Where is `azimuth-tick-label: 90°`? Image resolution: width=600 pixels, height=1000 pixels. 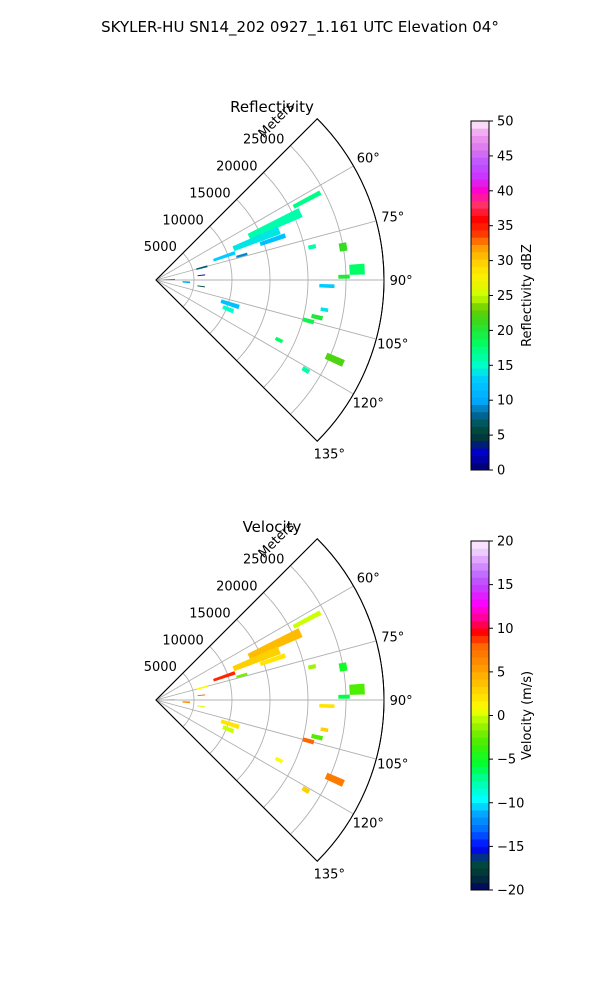
azimuth-tick-label: 90° is located at coordinates (401, 281).